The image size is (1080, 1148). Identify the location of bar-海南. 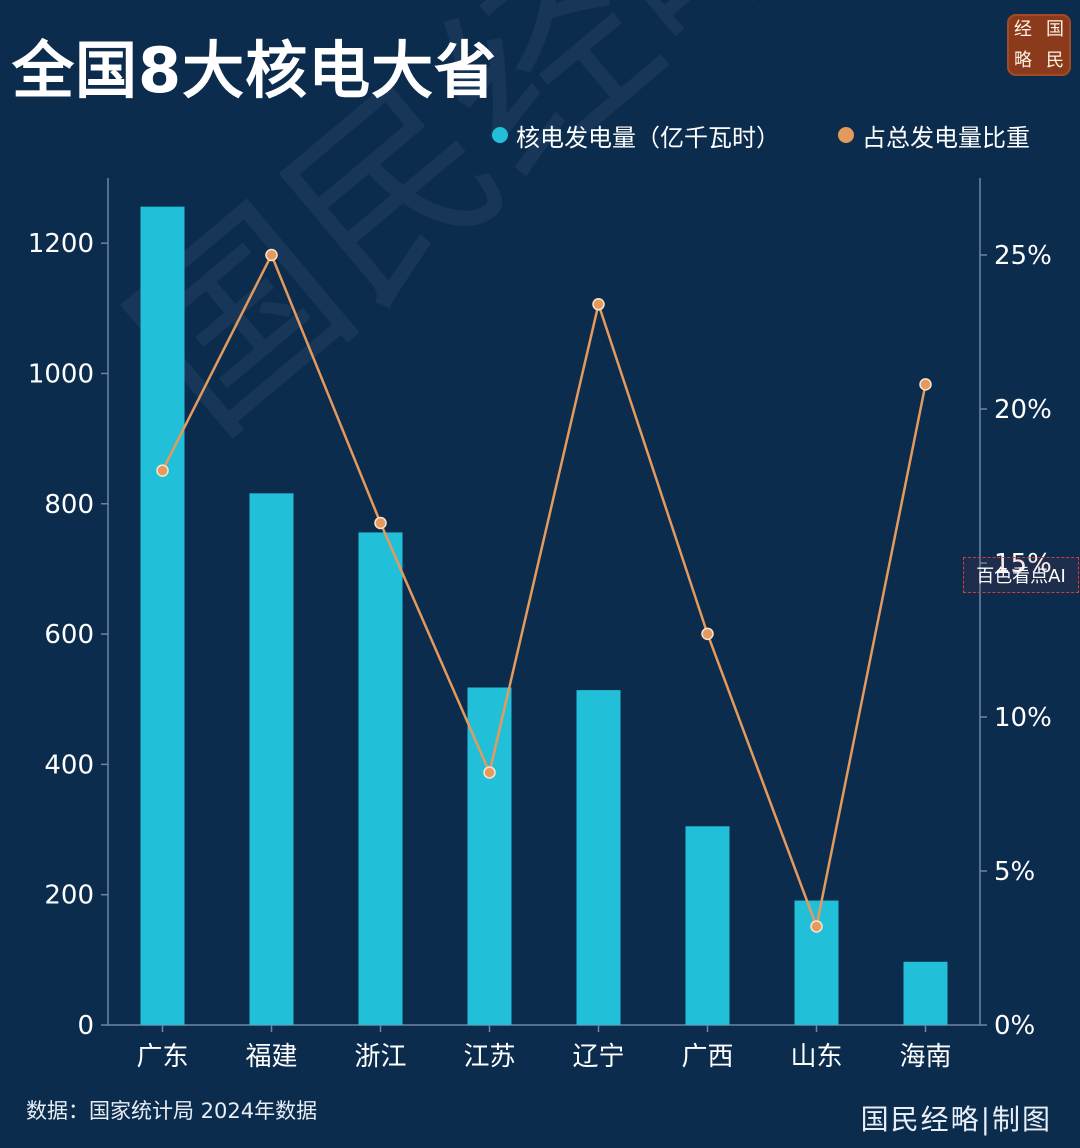
(925, 993).